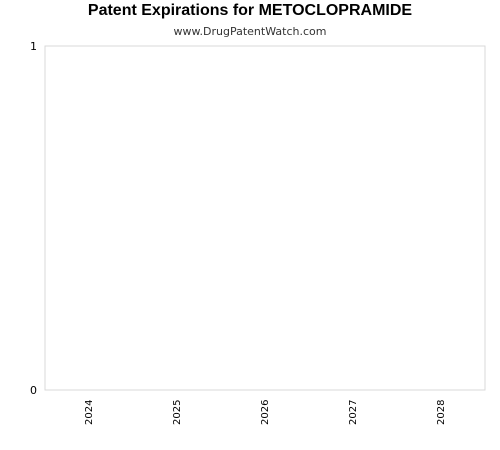  Describe the element at coordinates (33, 218) in the screenshot. I see `y-axis: 01` at that location.